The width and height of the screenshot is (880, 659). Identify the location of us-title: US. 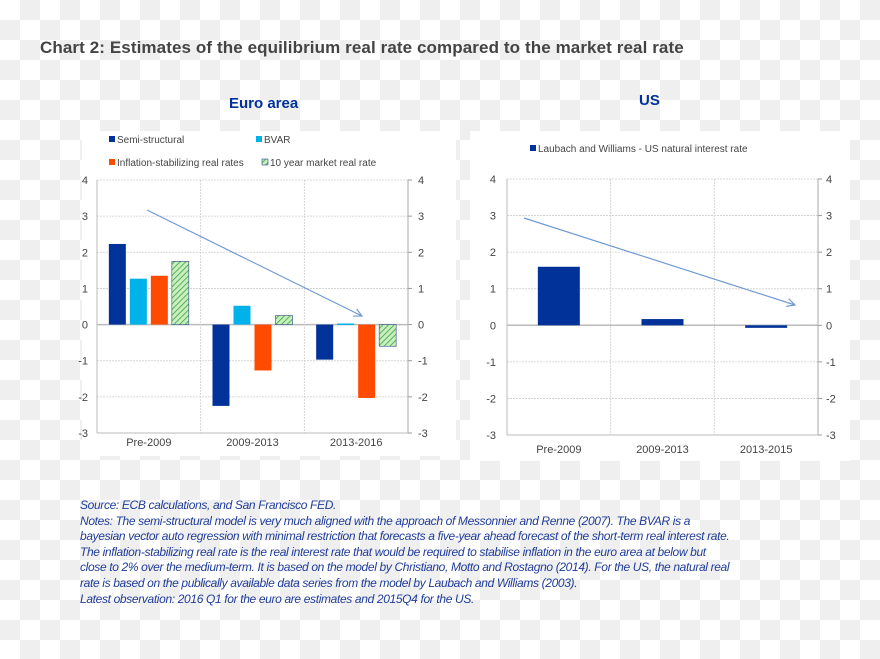
(649, 100).